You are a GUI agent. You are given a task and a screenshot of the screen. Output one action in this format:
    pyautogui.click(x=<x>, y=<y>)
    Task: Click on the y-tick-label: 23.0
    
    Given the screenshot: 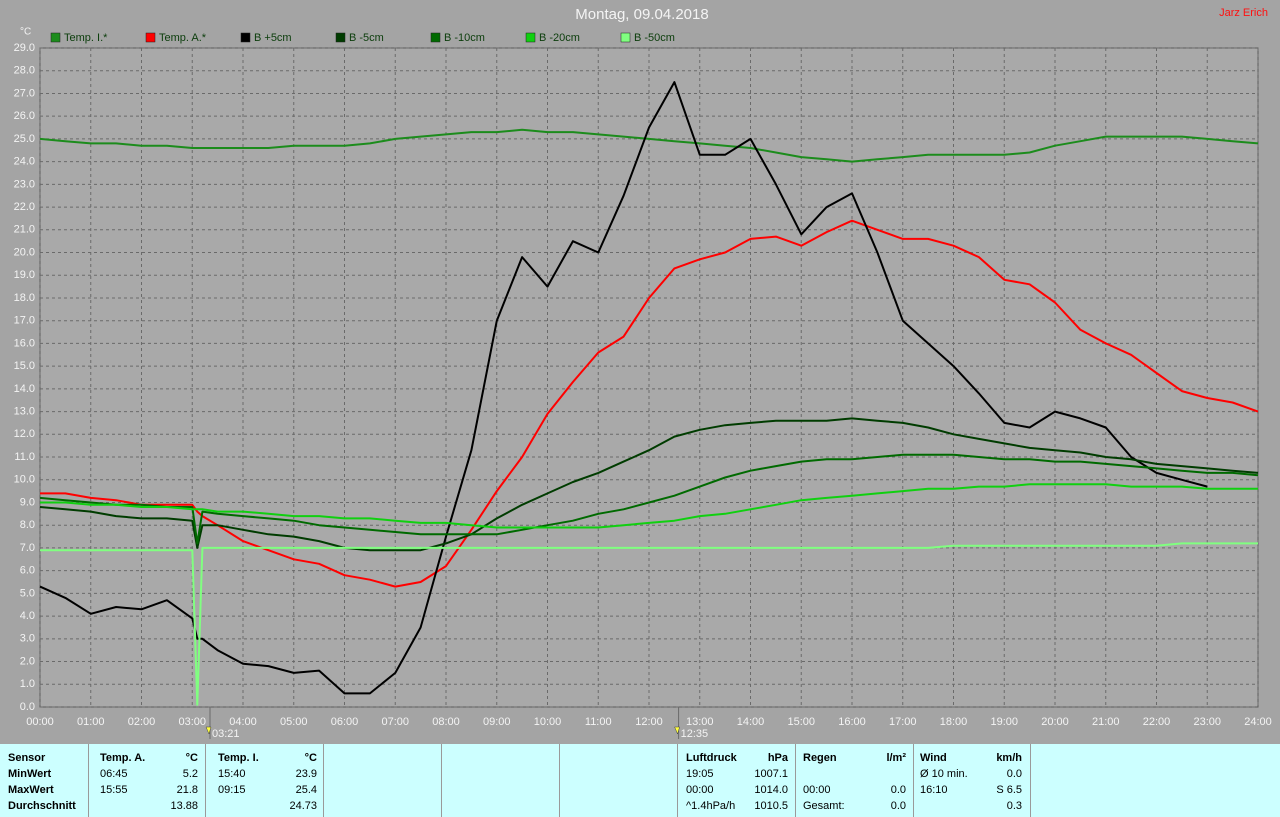 What is the action you would take?
    pyautogui.click(x=24, y=184)
    